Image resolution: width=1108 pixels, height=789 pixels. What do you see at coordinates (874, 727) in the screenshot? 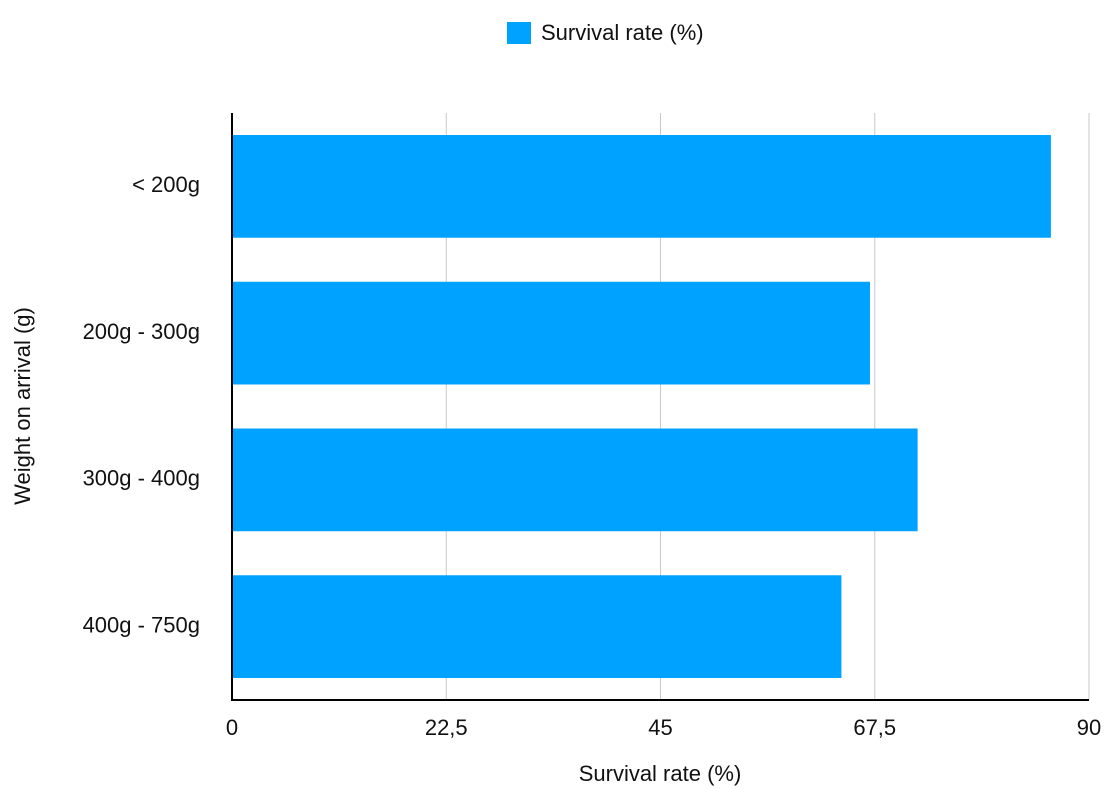
I see `x-tick-label: 67,5` at bounding box center [874, 727].